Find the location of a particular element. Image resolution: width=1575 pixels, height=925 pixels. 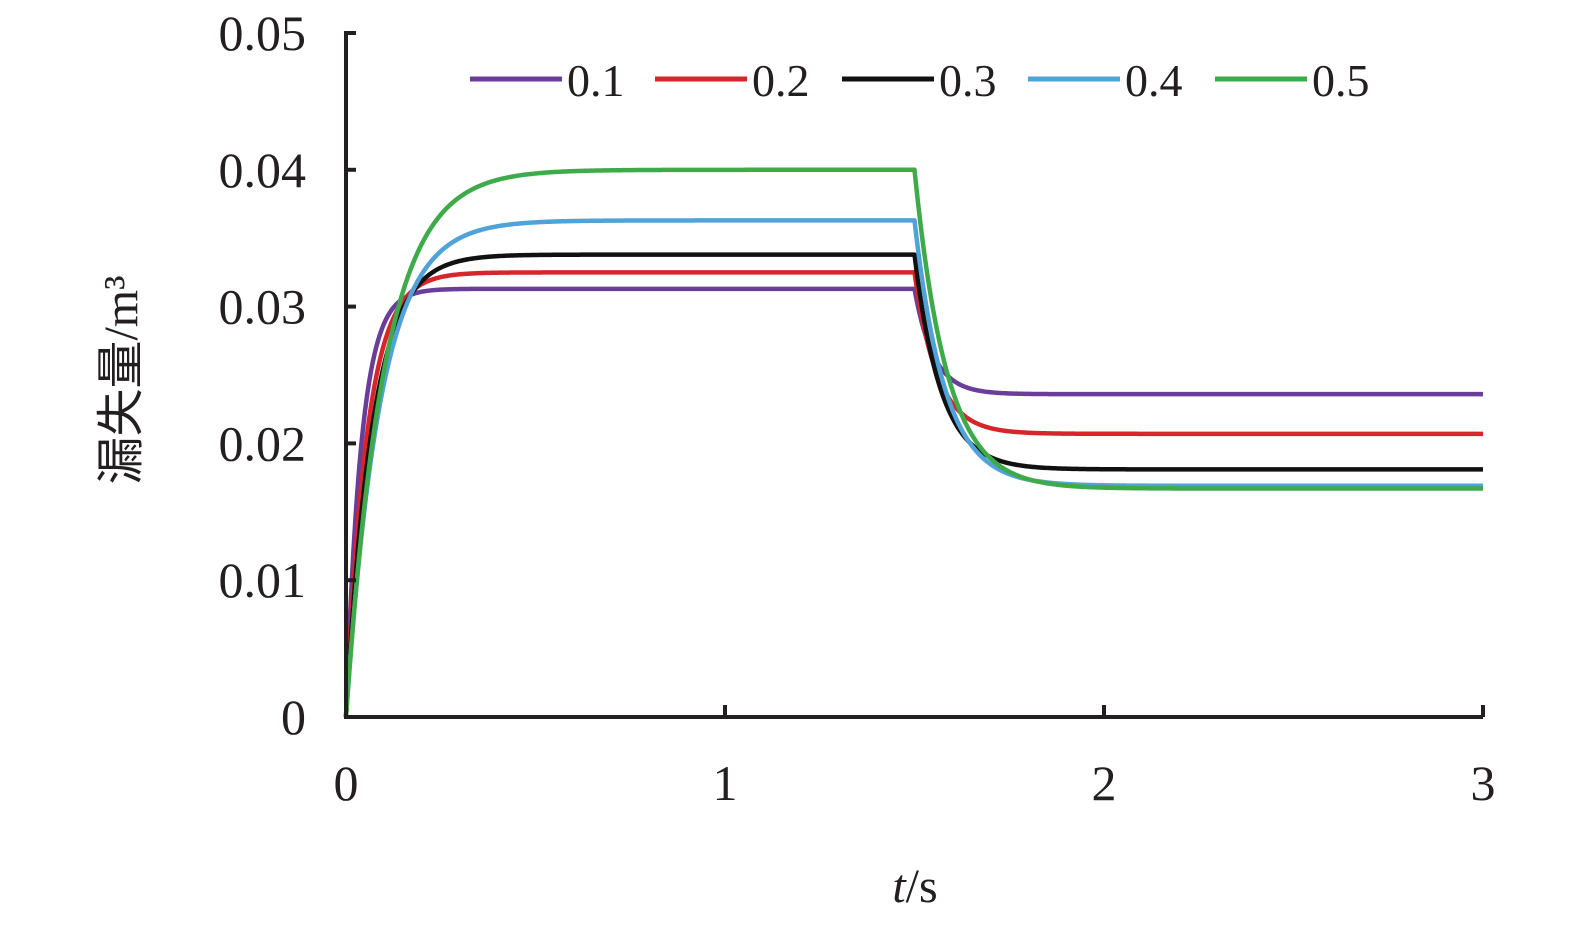

legend-label: 0.5 is located at coordinates (1341, 80).